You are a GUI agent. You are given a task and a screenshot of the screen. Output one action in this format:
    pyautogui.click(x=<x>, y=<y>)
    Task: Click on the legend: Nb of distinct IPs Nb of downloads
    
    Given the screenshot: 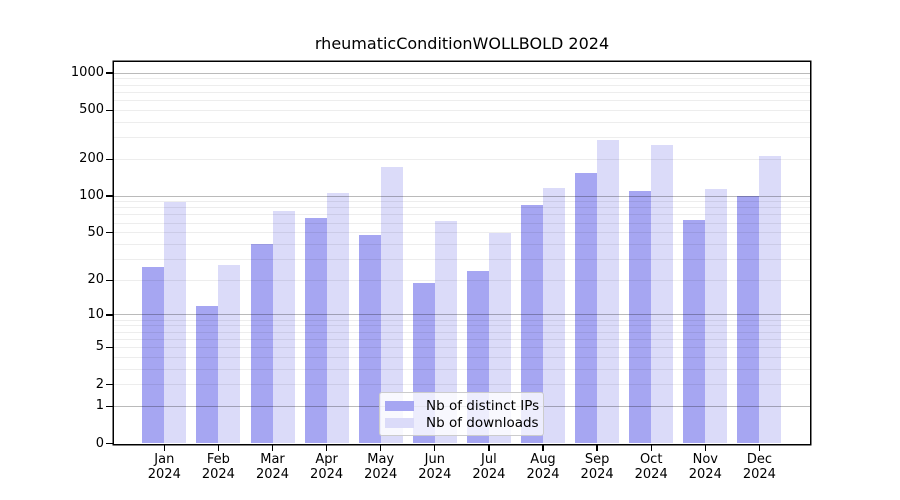 What is the action you would take?
    pyautogui.click(x=461, y=414)
    